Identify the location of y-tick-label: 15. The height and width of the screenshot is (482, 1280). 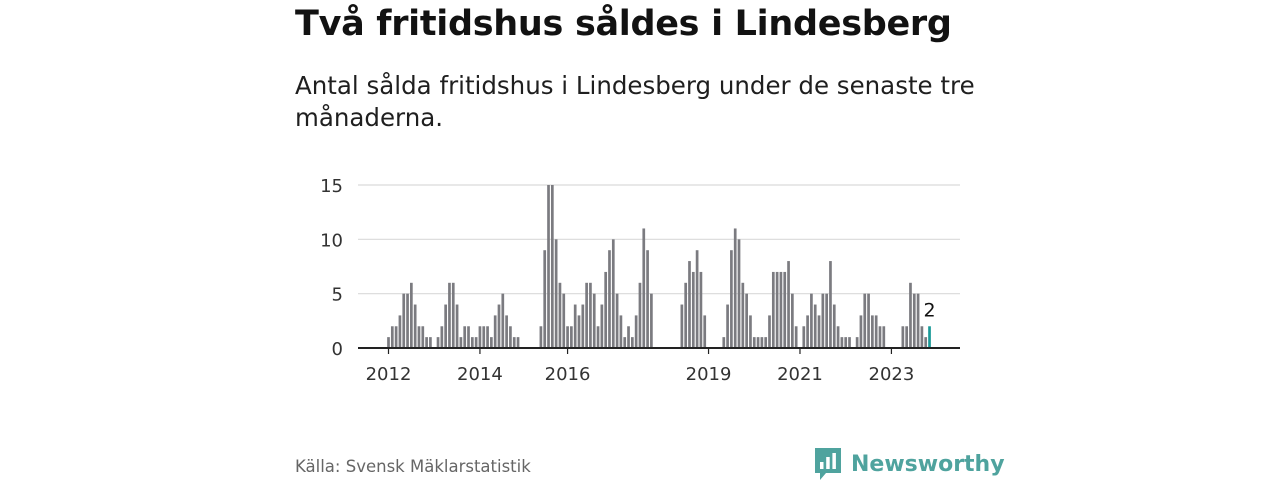
(331, 186).